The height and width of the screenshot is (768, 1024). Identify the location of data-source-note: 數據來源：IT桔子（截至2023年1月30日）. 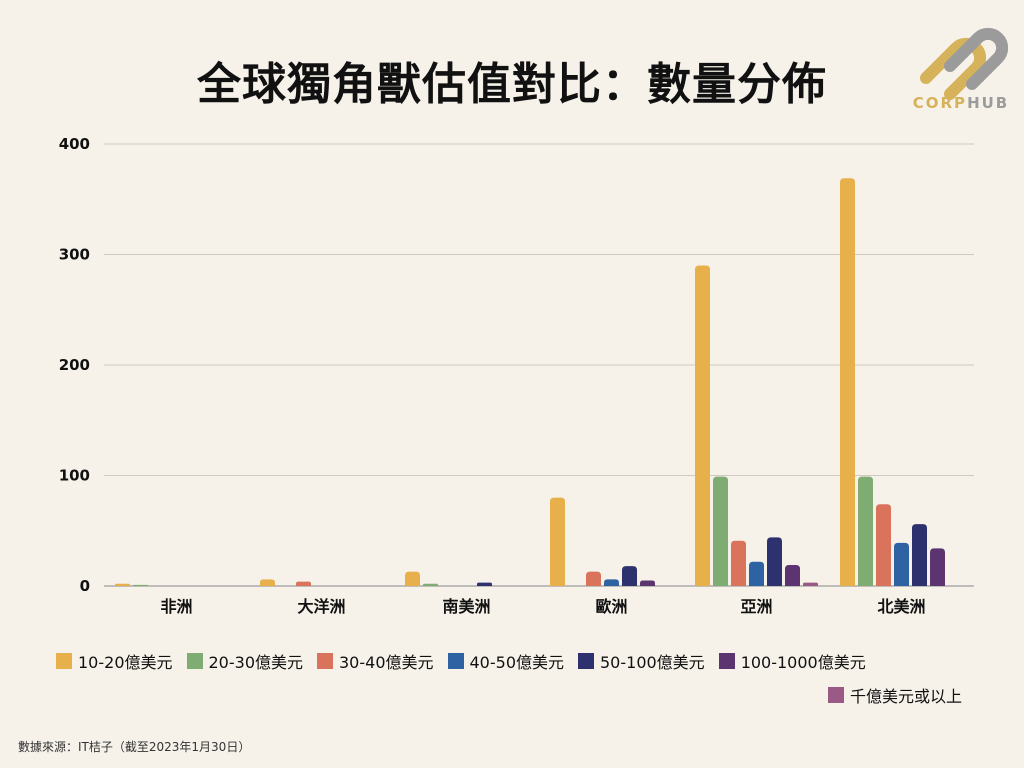
(134, 747).